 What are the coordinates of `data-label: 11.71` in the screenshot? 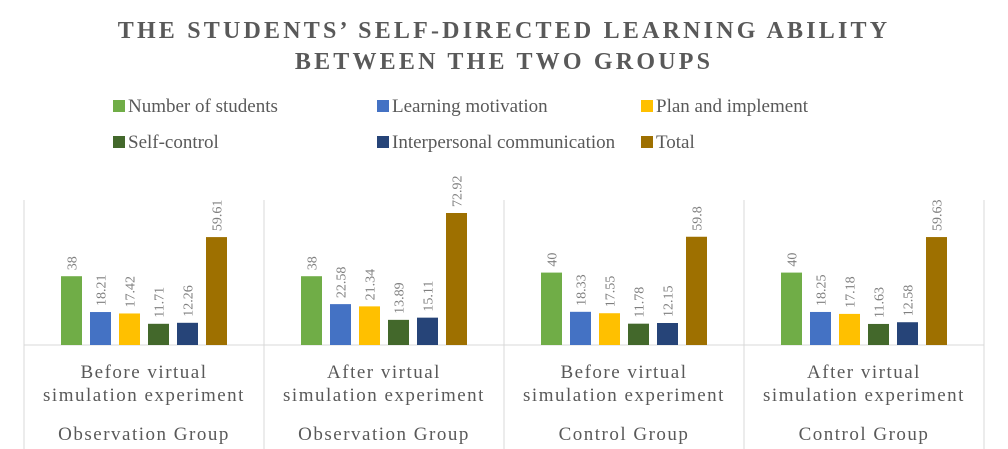 It's located at (160, 302).